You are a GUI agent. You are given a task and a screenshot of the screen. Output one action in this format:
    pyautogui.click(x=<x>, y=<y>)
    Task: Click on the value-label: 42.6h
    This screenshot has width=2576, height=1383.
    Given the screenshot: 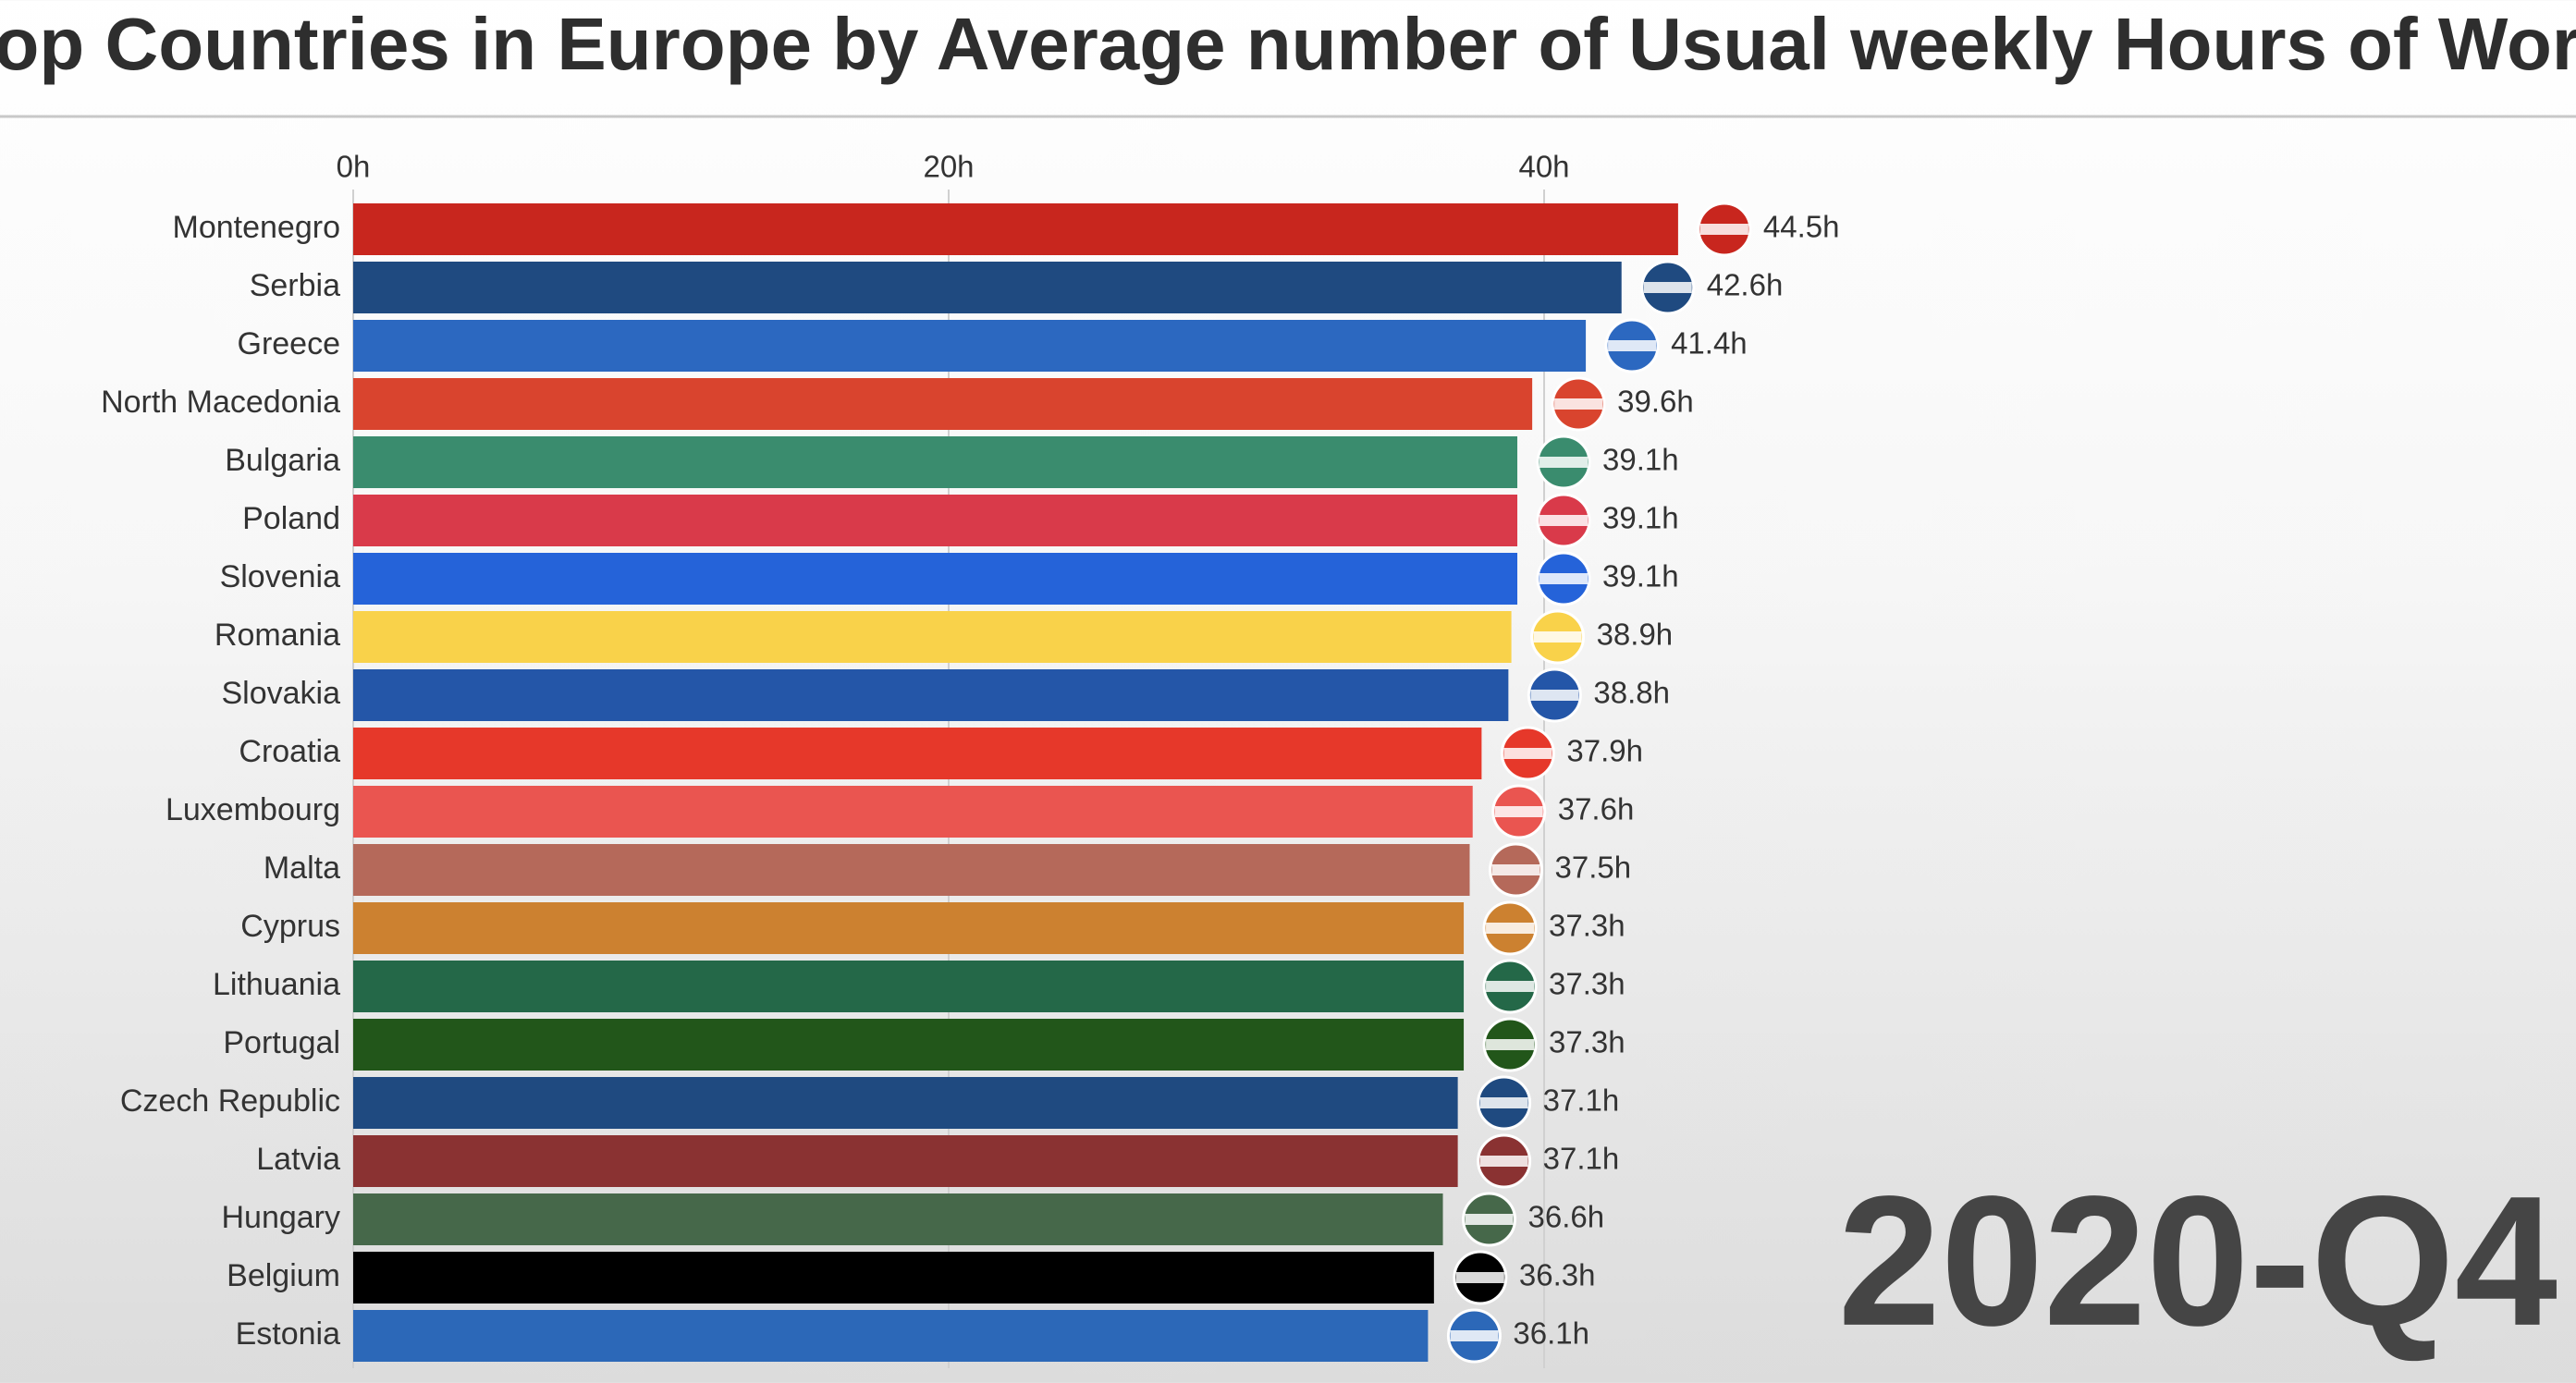 What is the action you would take?
    pyautogui.click(x=1745, y=285)
    